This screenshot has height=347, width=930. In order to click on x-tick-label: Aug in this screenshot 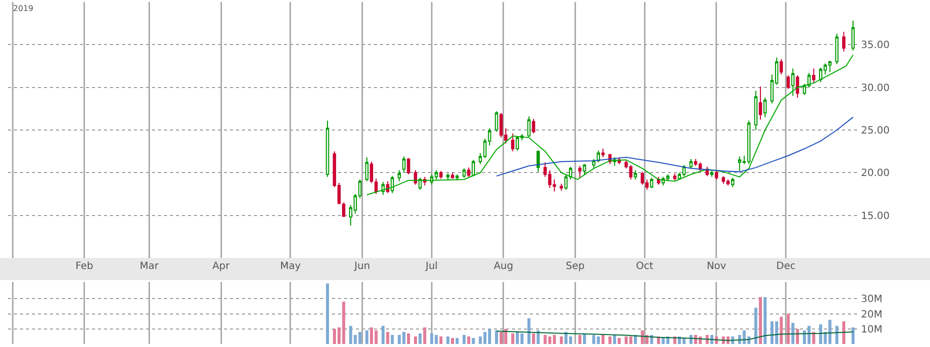, I will do `click(504, 266)`.